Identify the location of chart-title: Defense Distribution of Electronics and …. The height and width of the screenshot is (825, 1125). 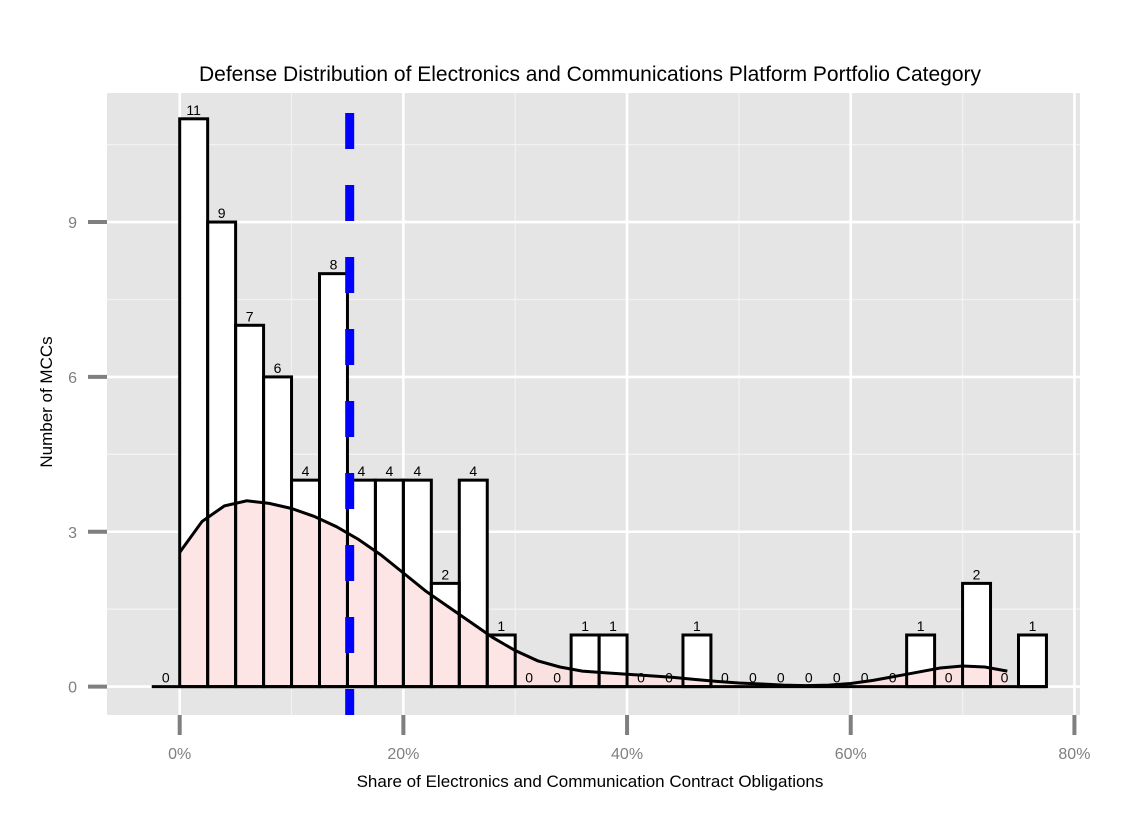
(590, 74).